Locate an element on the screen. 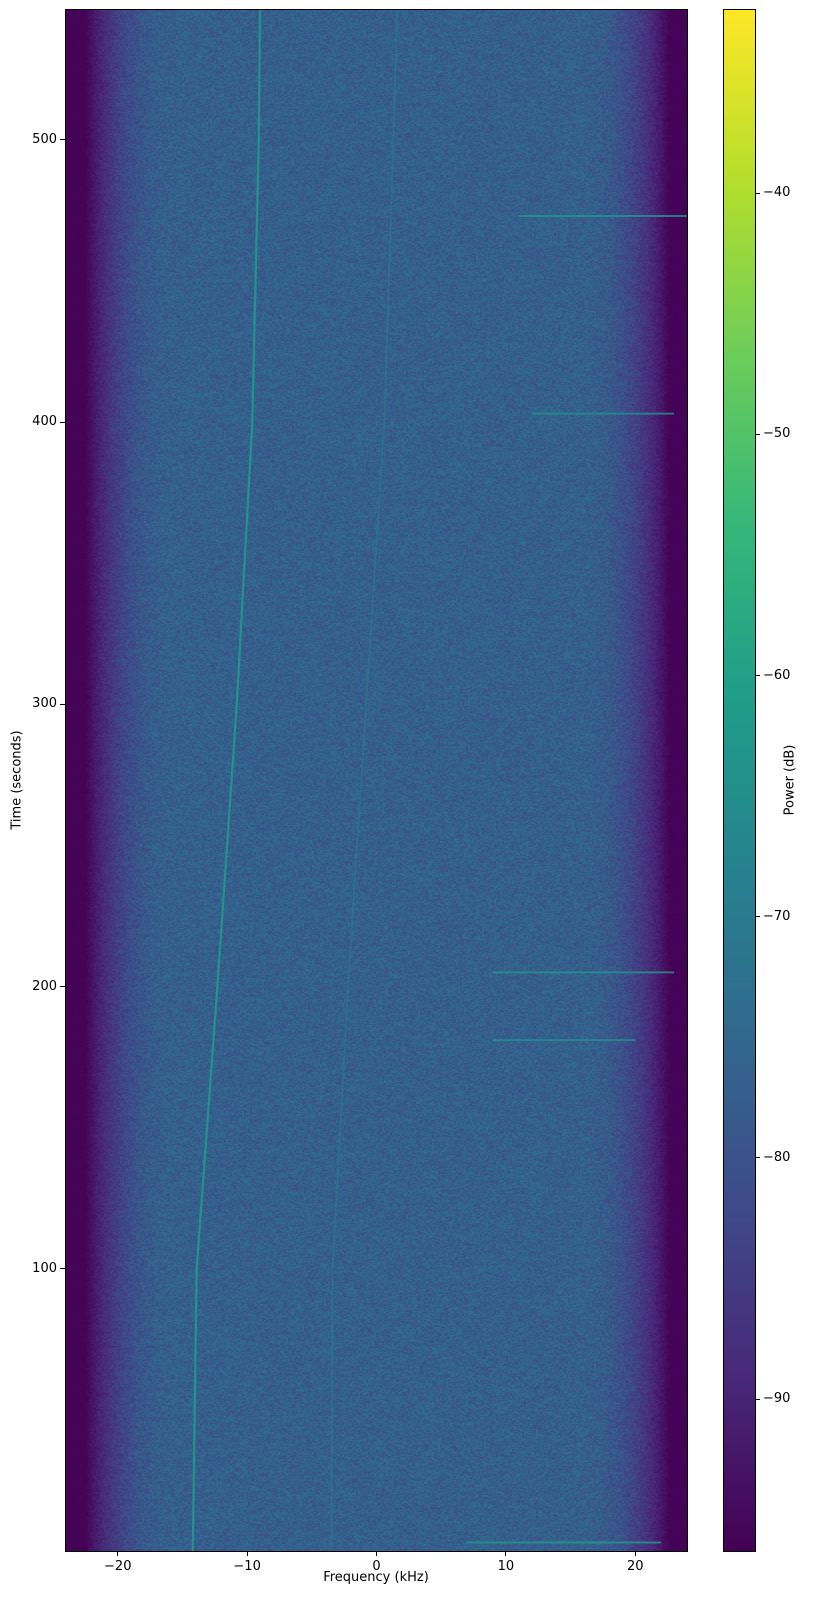 This screenshot has height=1603, width=823. y-tick-label: 500 is located at coordinates (44, 139).